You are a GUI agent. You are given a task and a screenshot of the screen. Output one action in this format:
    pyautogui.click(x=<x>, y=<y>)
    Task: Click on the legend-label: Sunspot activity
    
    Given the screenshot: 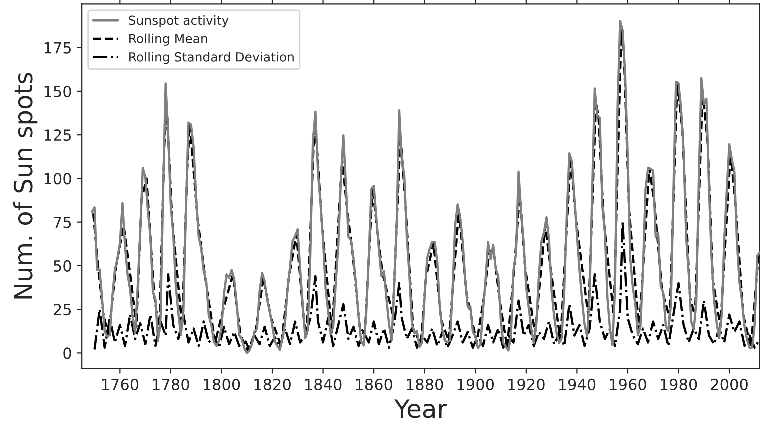 What is the action you would take?
    pyautogui.click(x=179, y=21)
    